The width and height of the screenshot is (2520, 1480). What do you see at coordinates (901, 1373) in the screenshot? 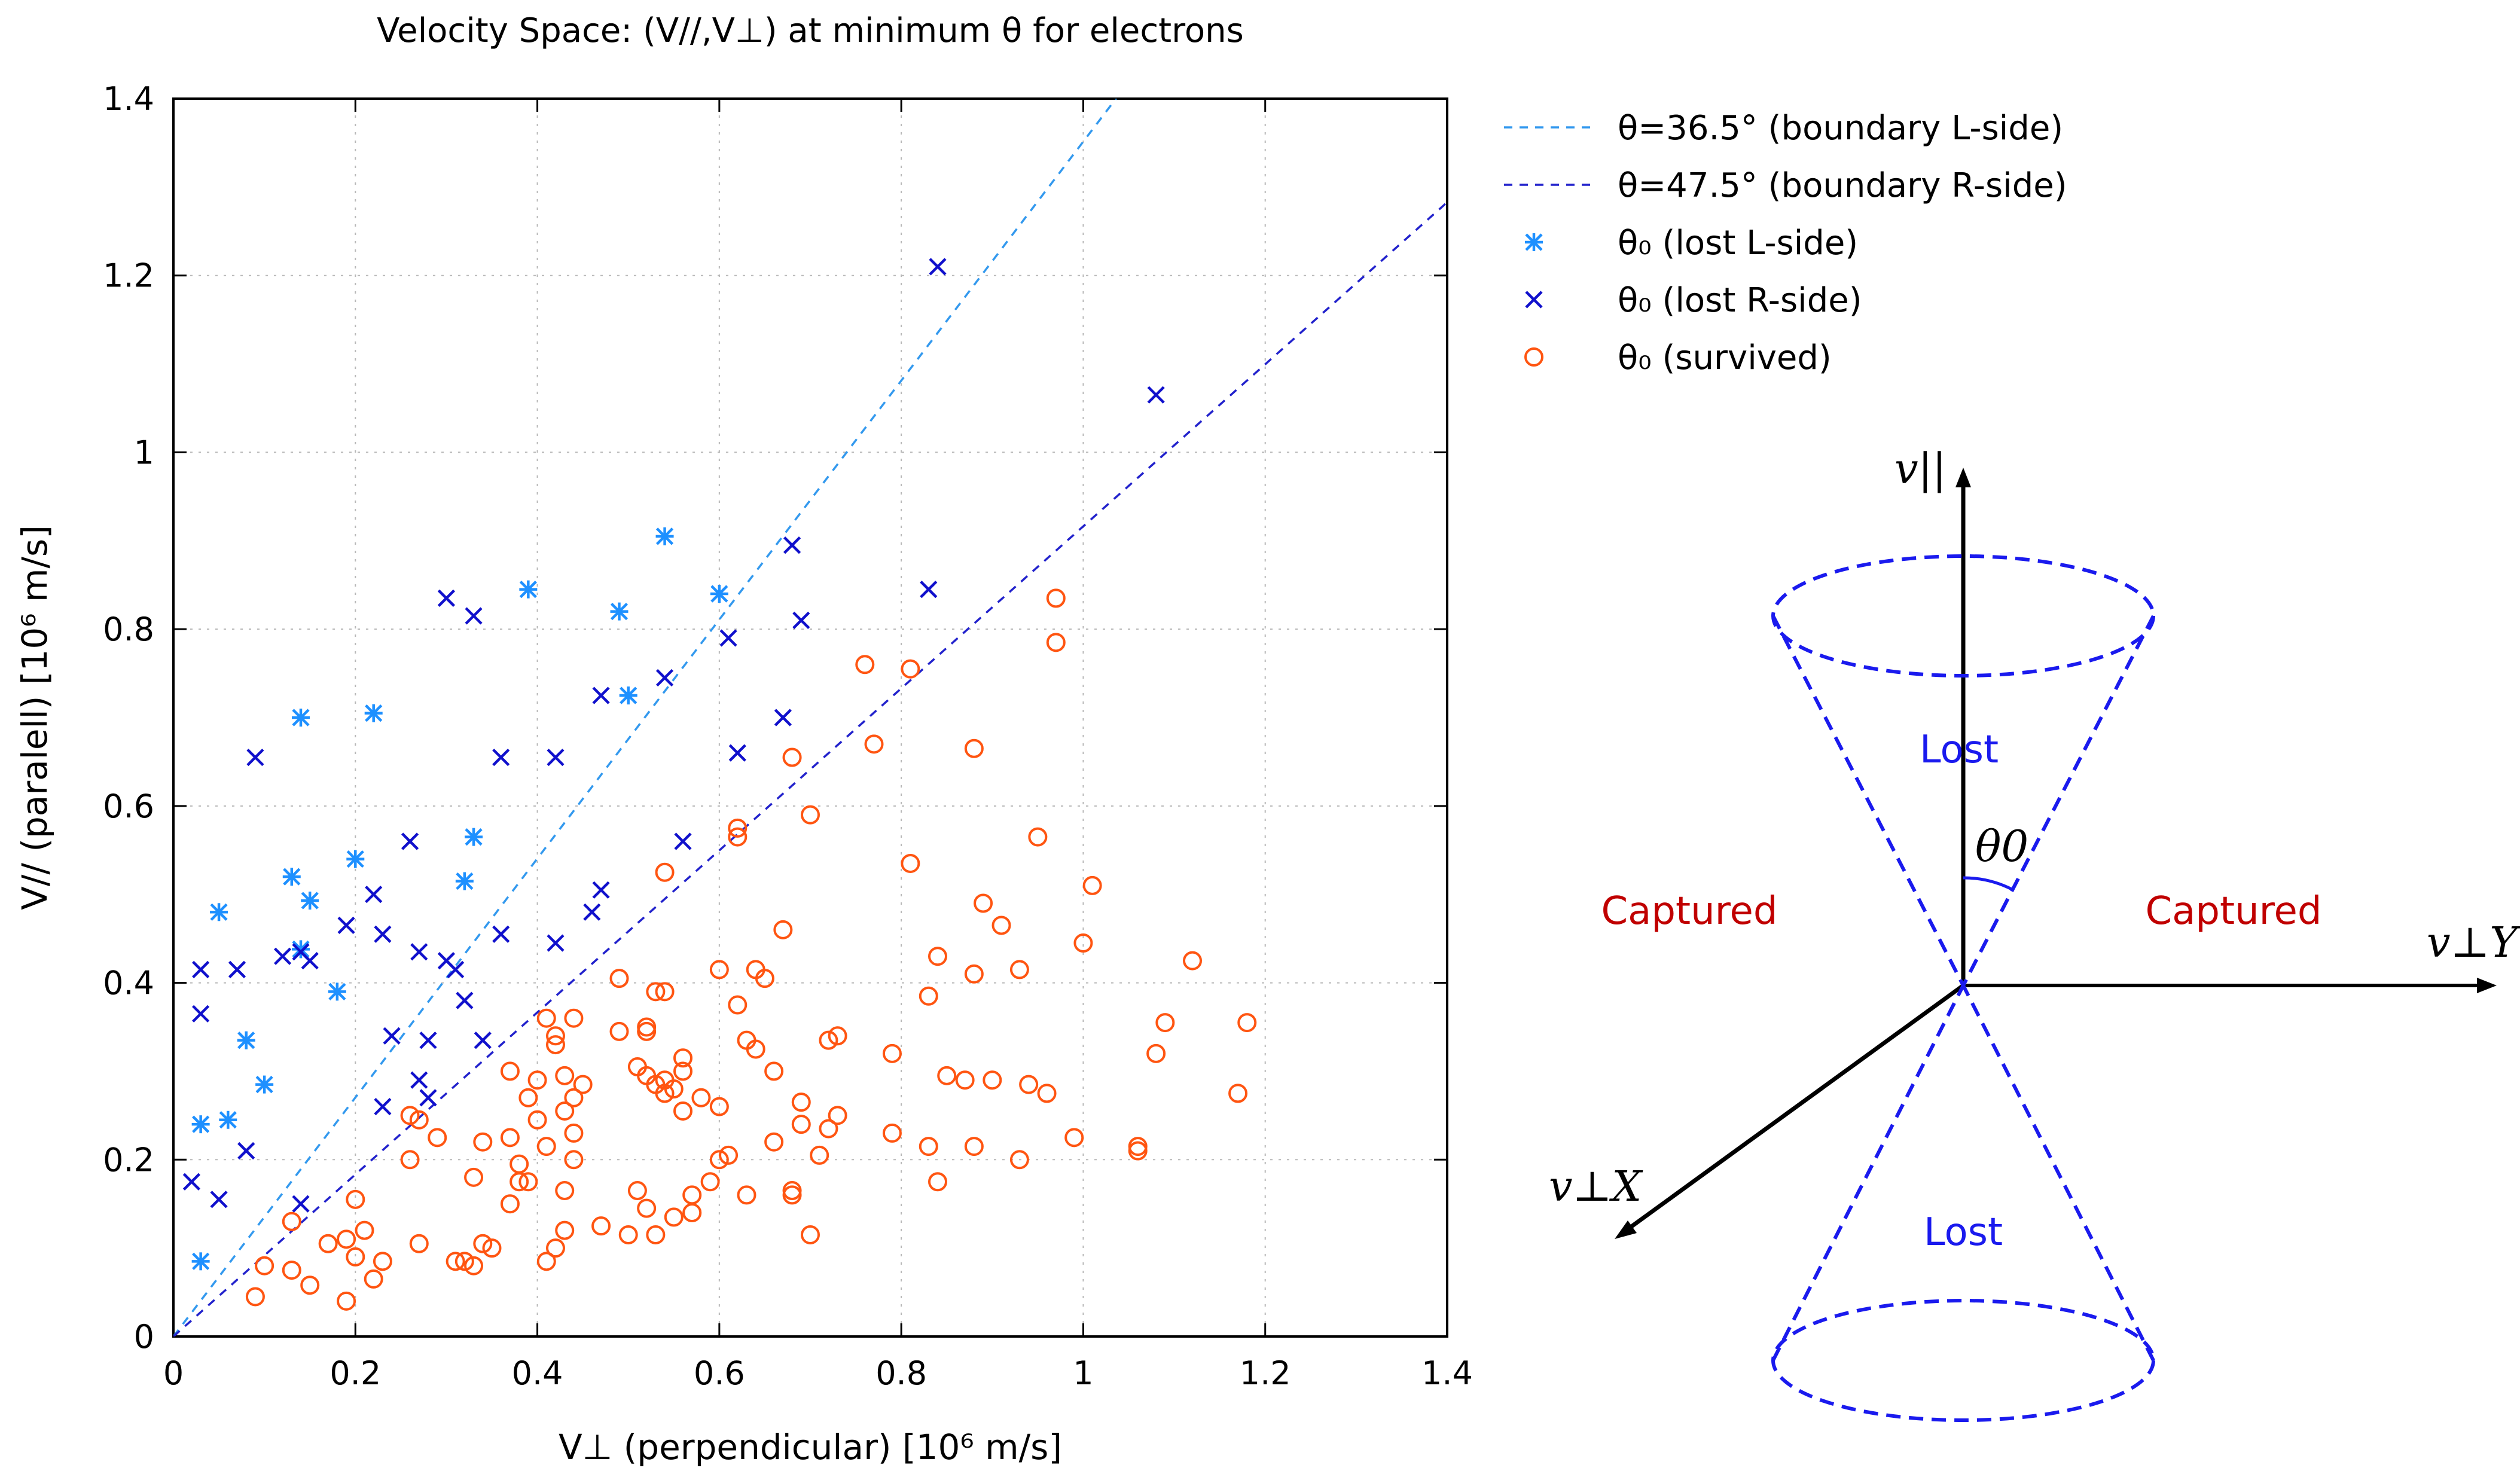
I see `x-tick-label: 0.8` at bounding box center [901, 1373].